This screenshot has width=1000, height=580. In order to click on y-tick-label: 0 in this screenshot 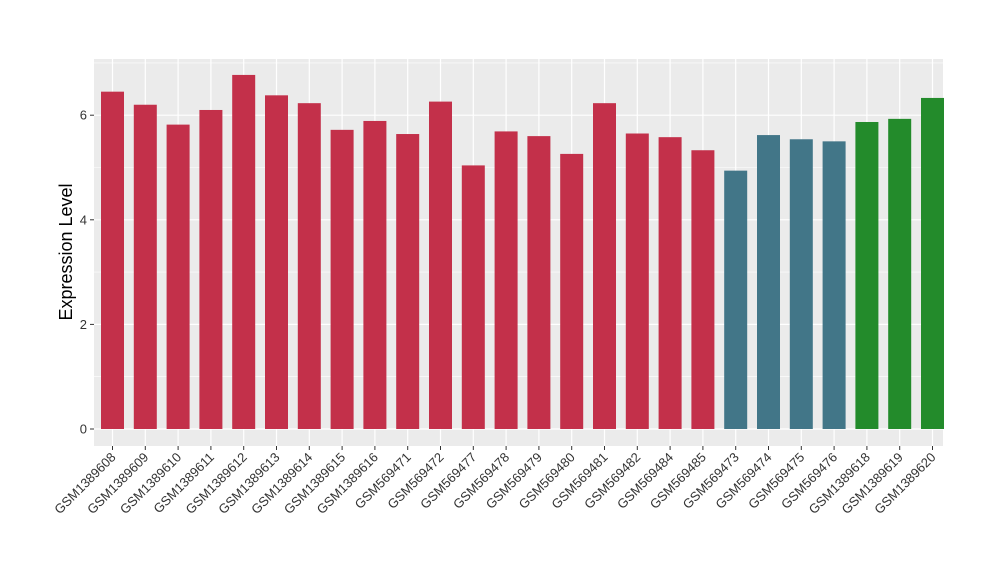, I will do `click(83, 429)`.